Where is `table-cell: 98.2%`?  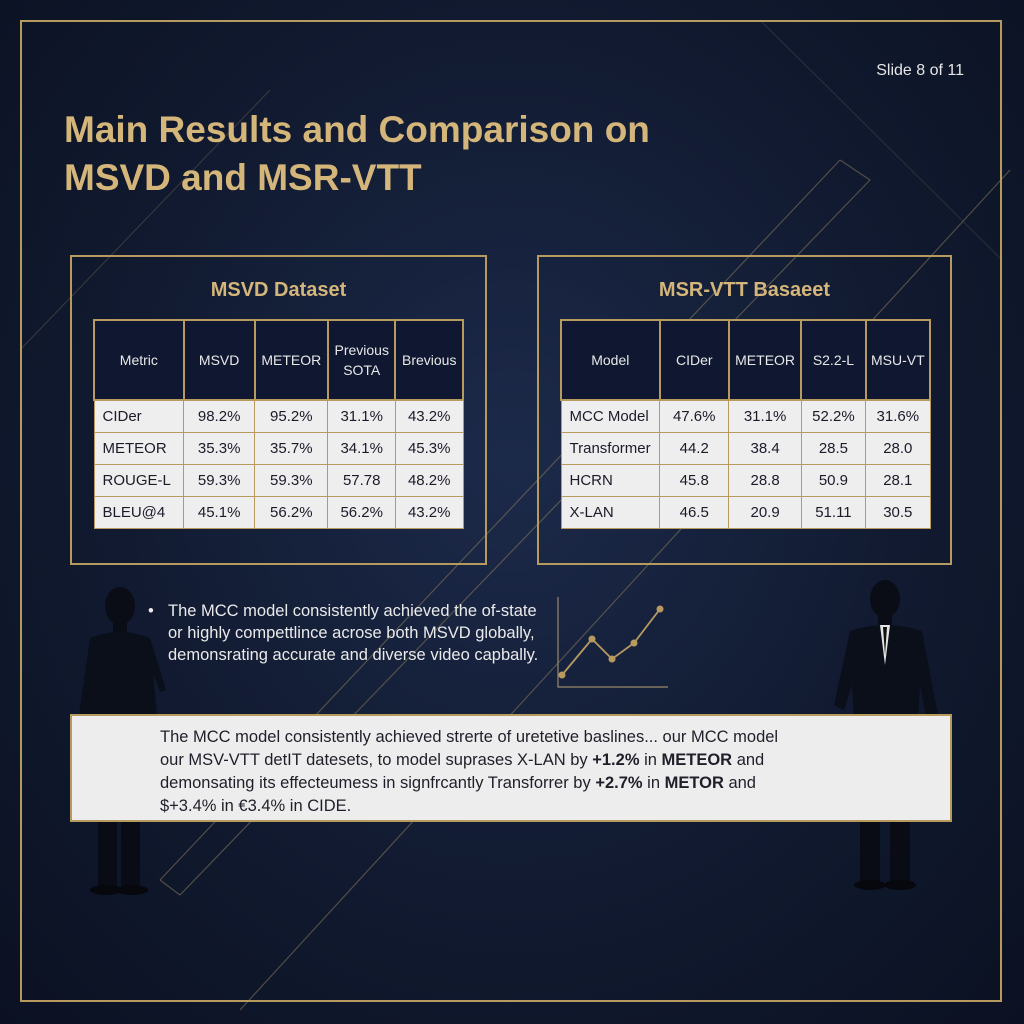 table-cell: 98.2% is located at coordinates (219, 416).